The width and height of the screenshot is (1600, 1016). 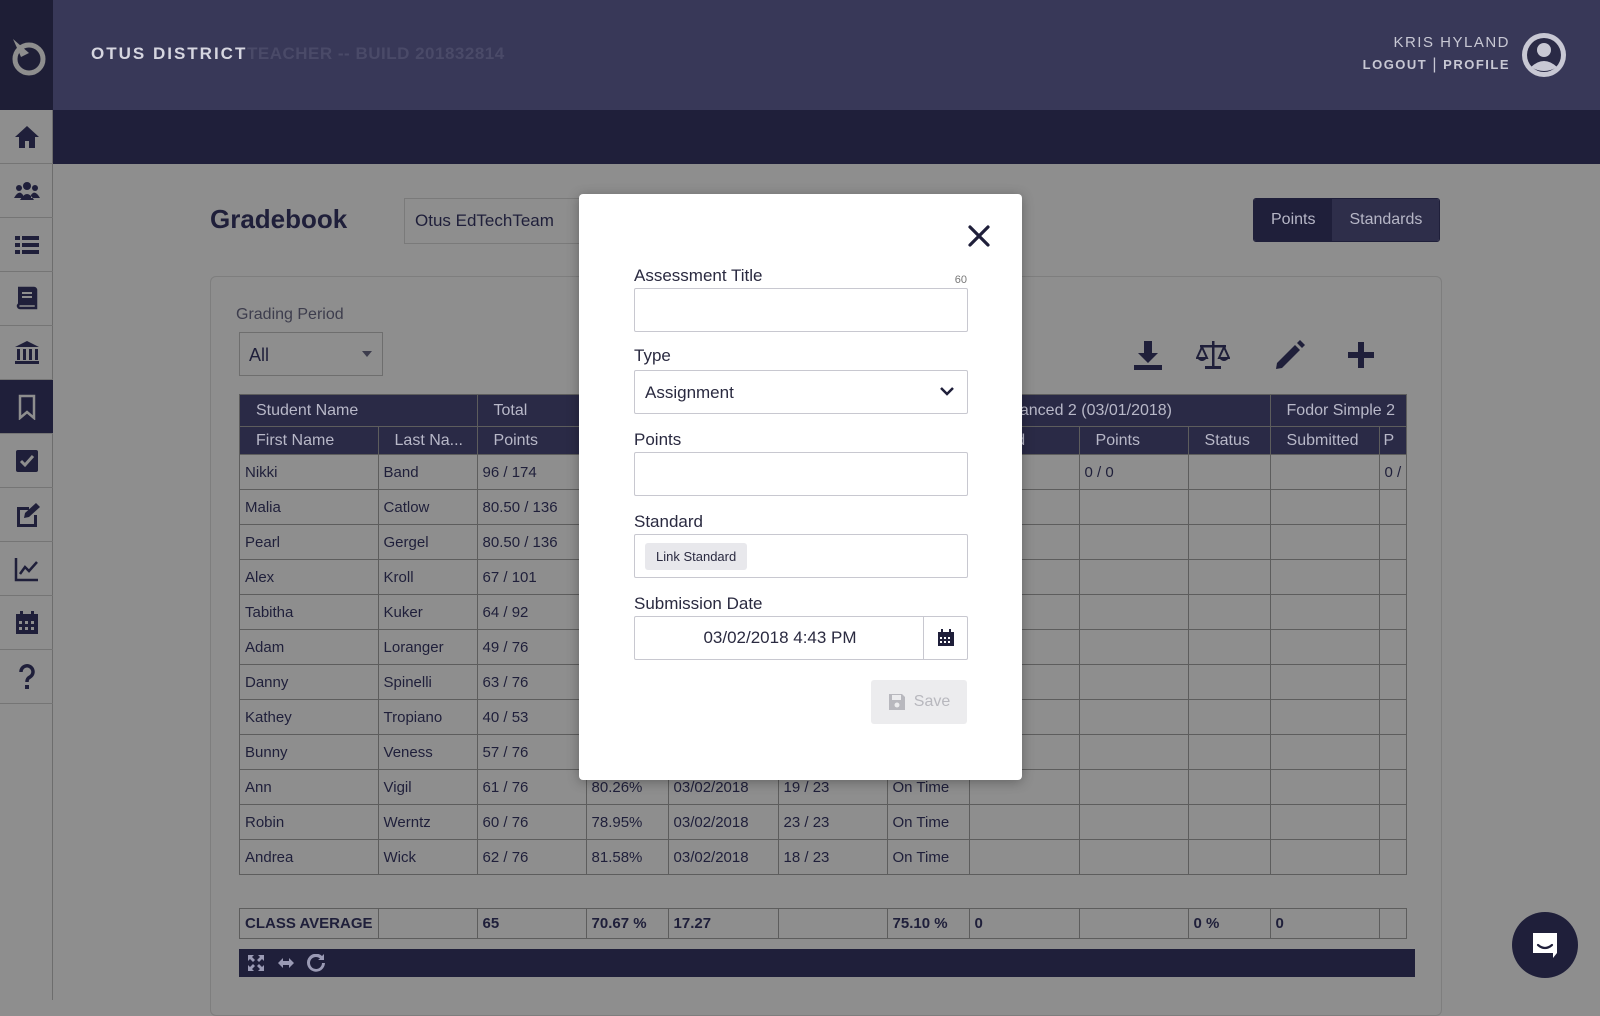 What do you see at coordinates (26, 245) in the screenshot?
I see `sidebar-item-list` at bounding box center [26, 245].